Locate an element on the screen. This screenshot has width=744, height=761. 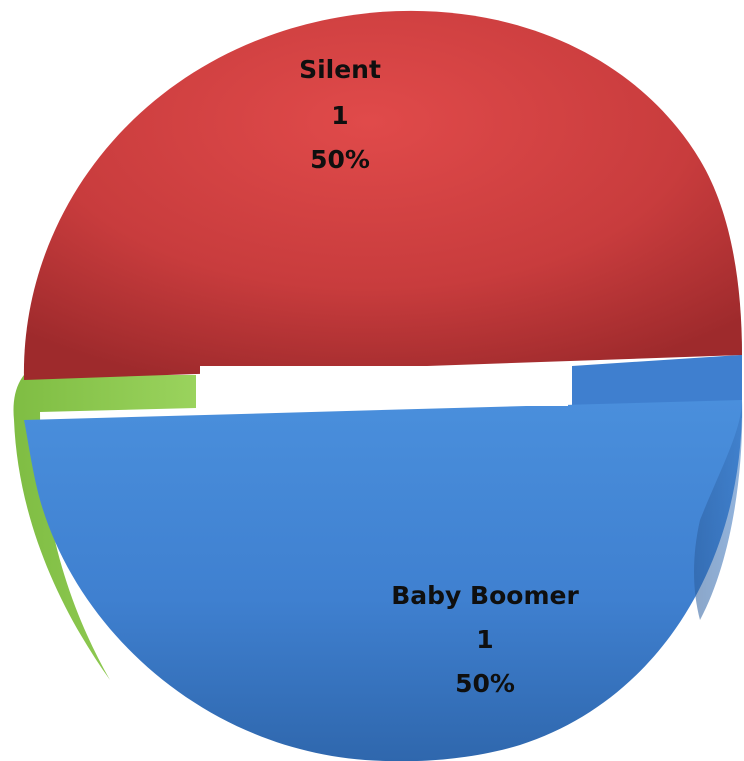
slice-label-baby-boomer: Baby Boomer 1 50% is located at coordinates (485, 639).